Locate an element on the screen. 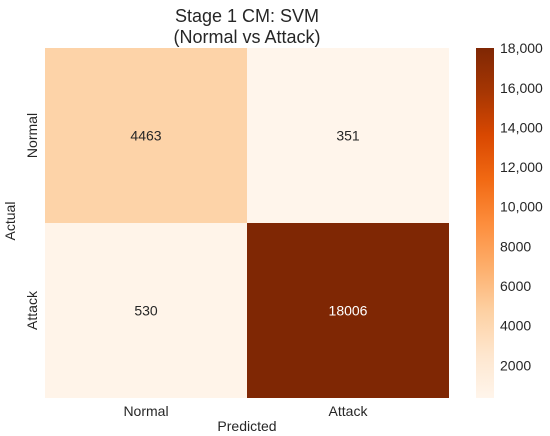  colorbar-tick-label-8: 18,000 is located at coordinates (521, 48).